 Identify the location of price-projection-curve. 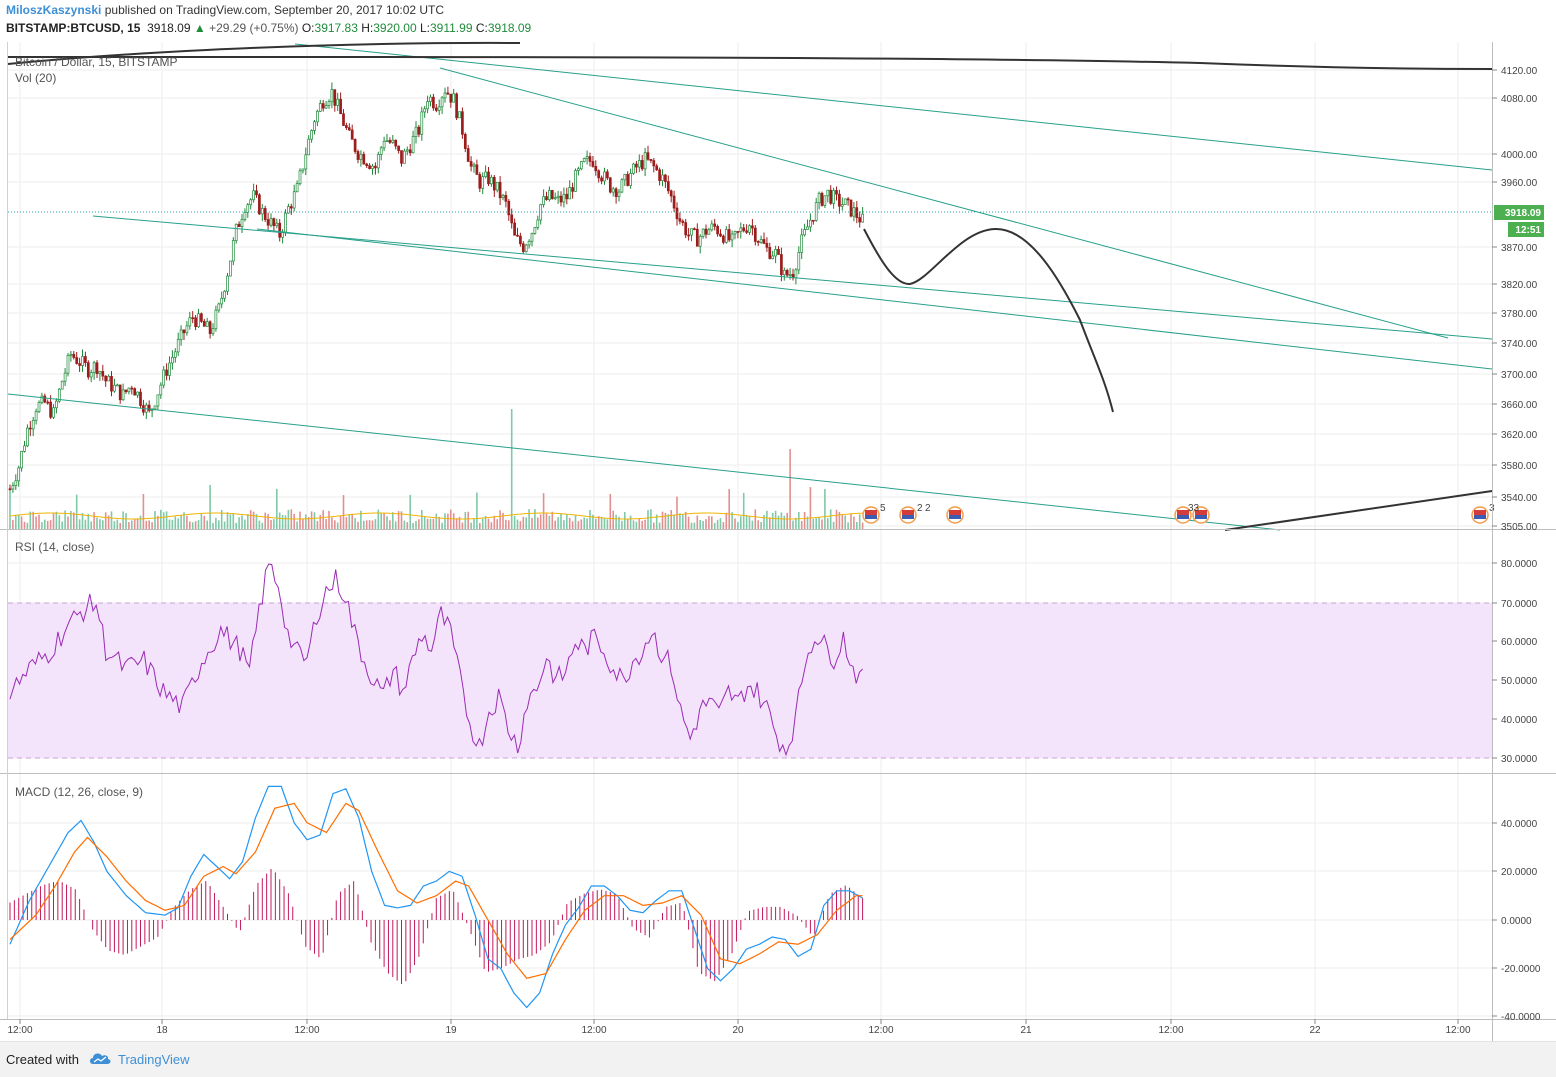
(988, 320).